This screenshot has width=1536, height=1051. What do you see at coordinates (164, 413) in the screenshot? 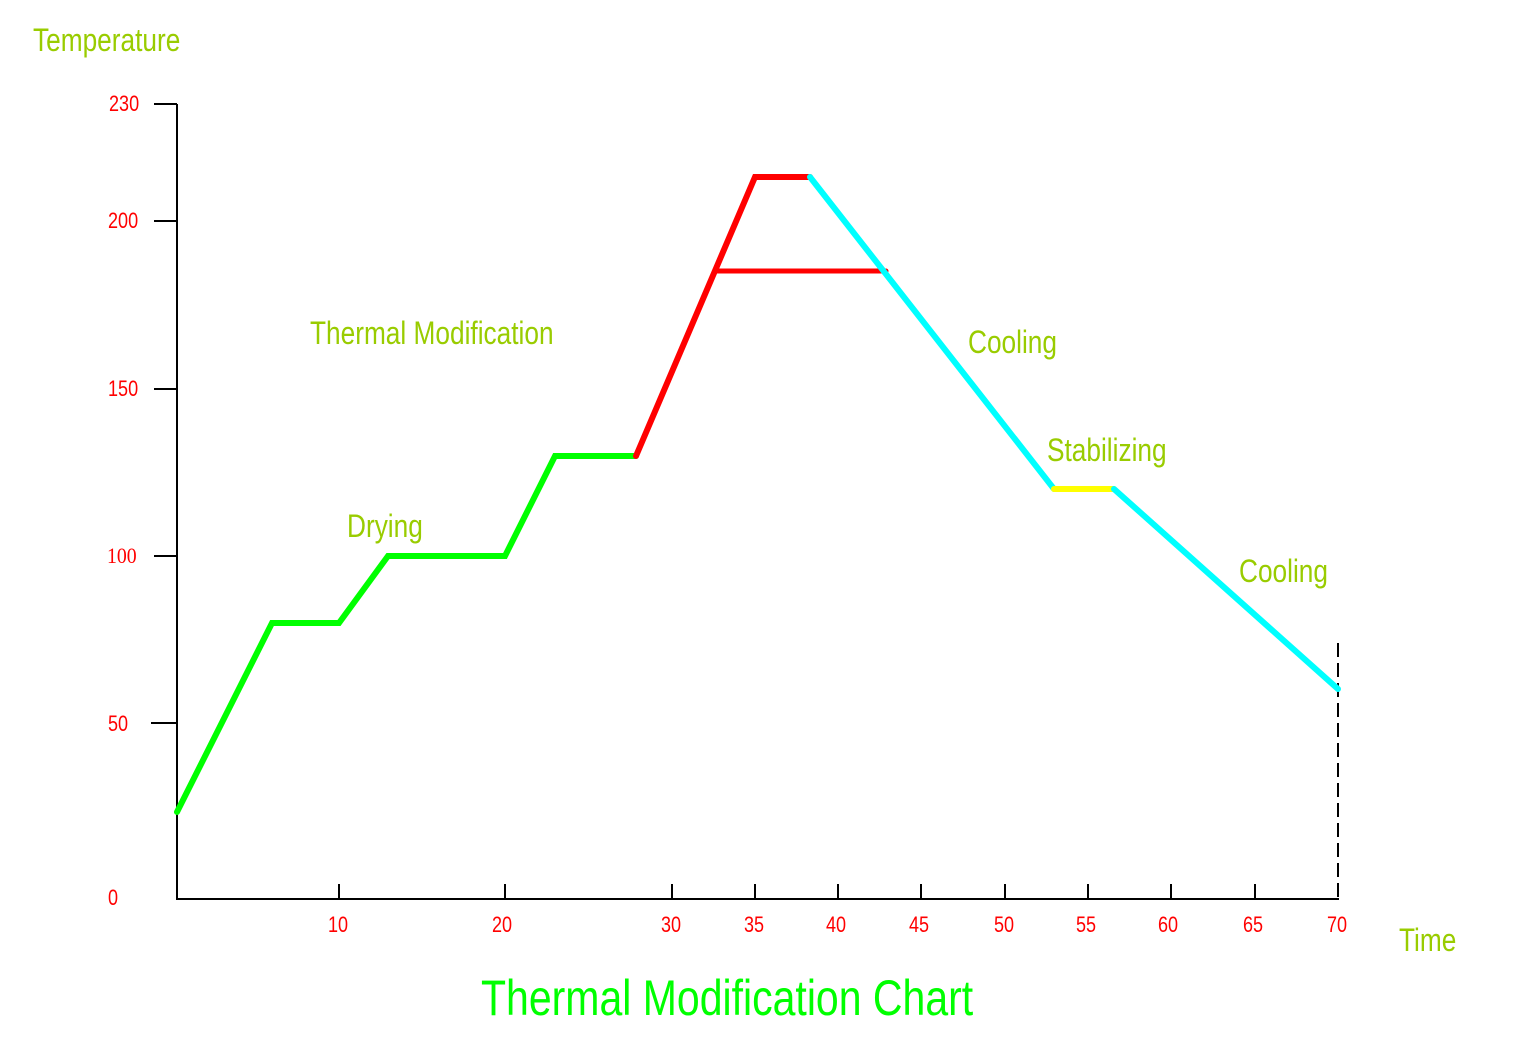
I see `y-ticks` at bounding box center [164, 413].